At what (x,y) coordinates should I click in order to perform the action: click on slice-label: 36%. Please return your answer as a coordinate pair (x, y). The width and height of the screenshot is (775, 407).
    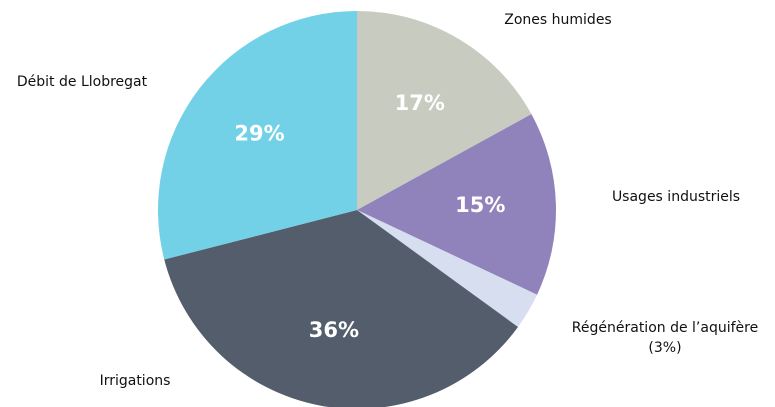
    Looking at the image, I should click on (334, 330).